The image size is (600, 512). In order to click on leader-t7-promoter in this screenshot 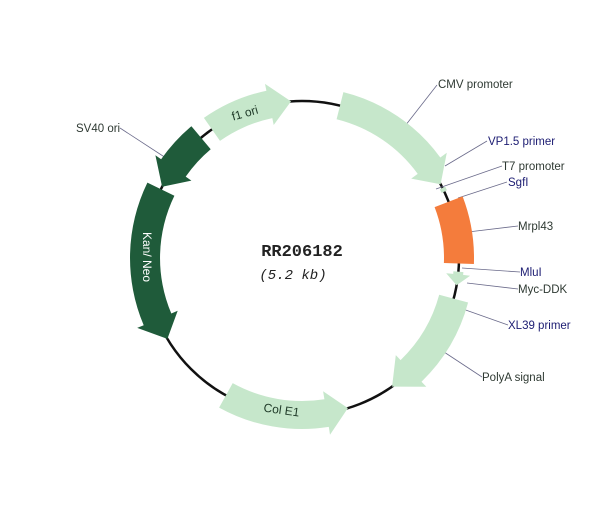, I will do `click(469, 177)`.